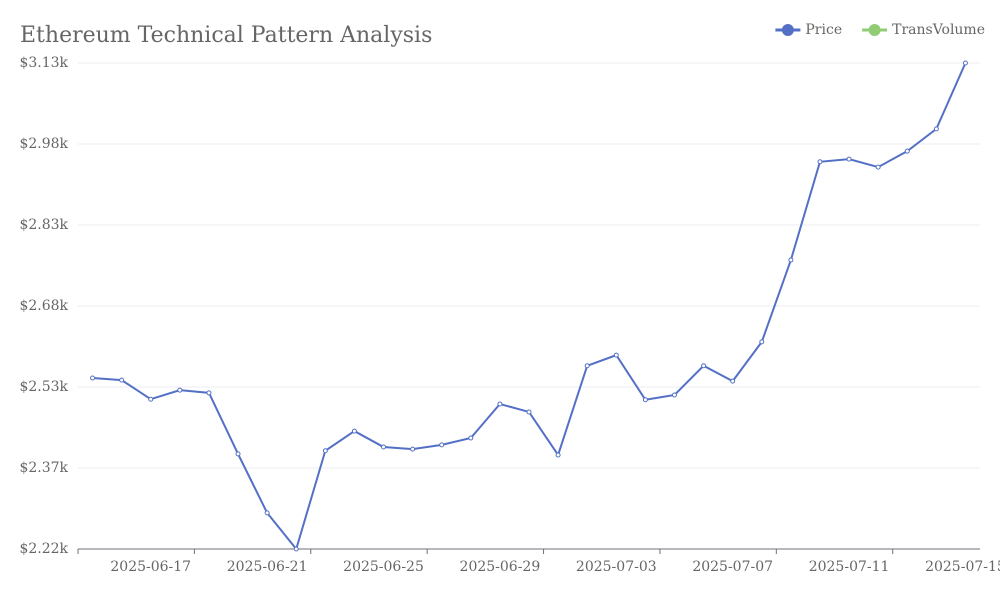  Describe the element at coordinates (43, 225) in the screenshot. I see `y-tick-label: $2.83k` at that location.